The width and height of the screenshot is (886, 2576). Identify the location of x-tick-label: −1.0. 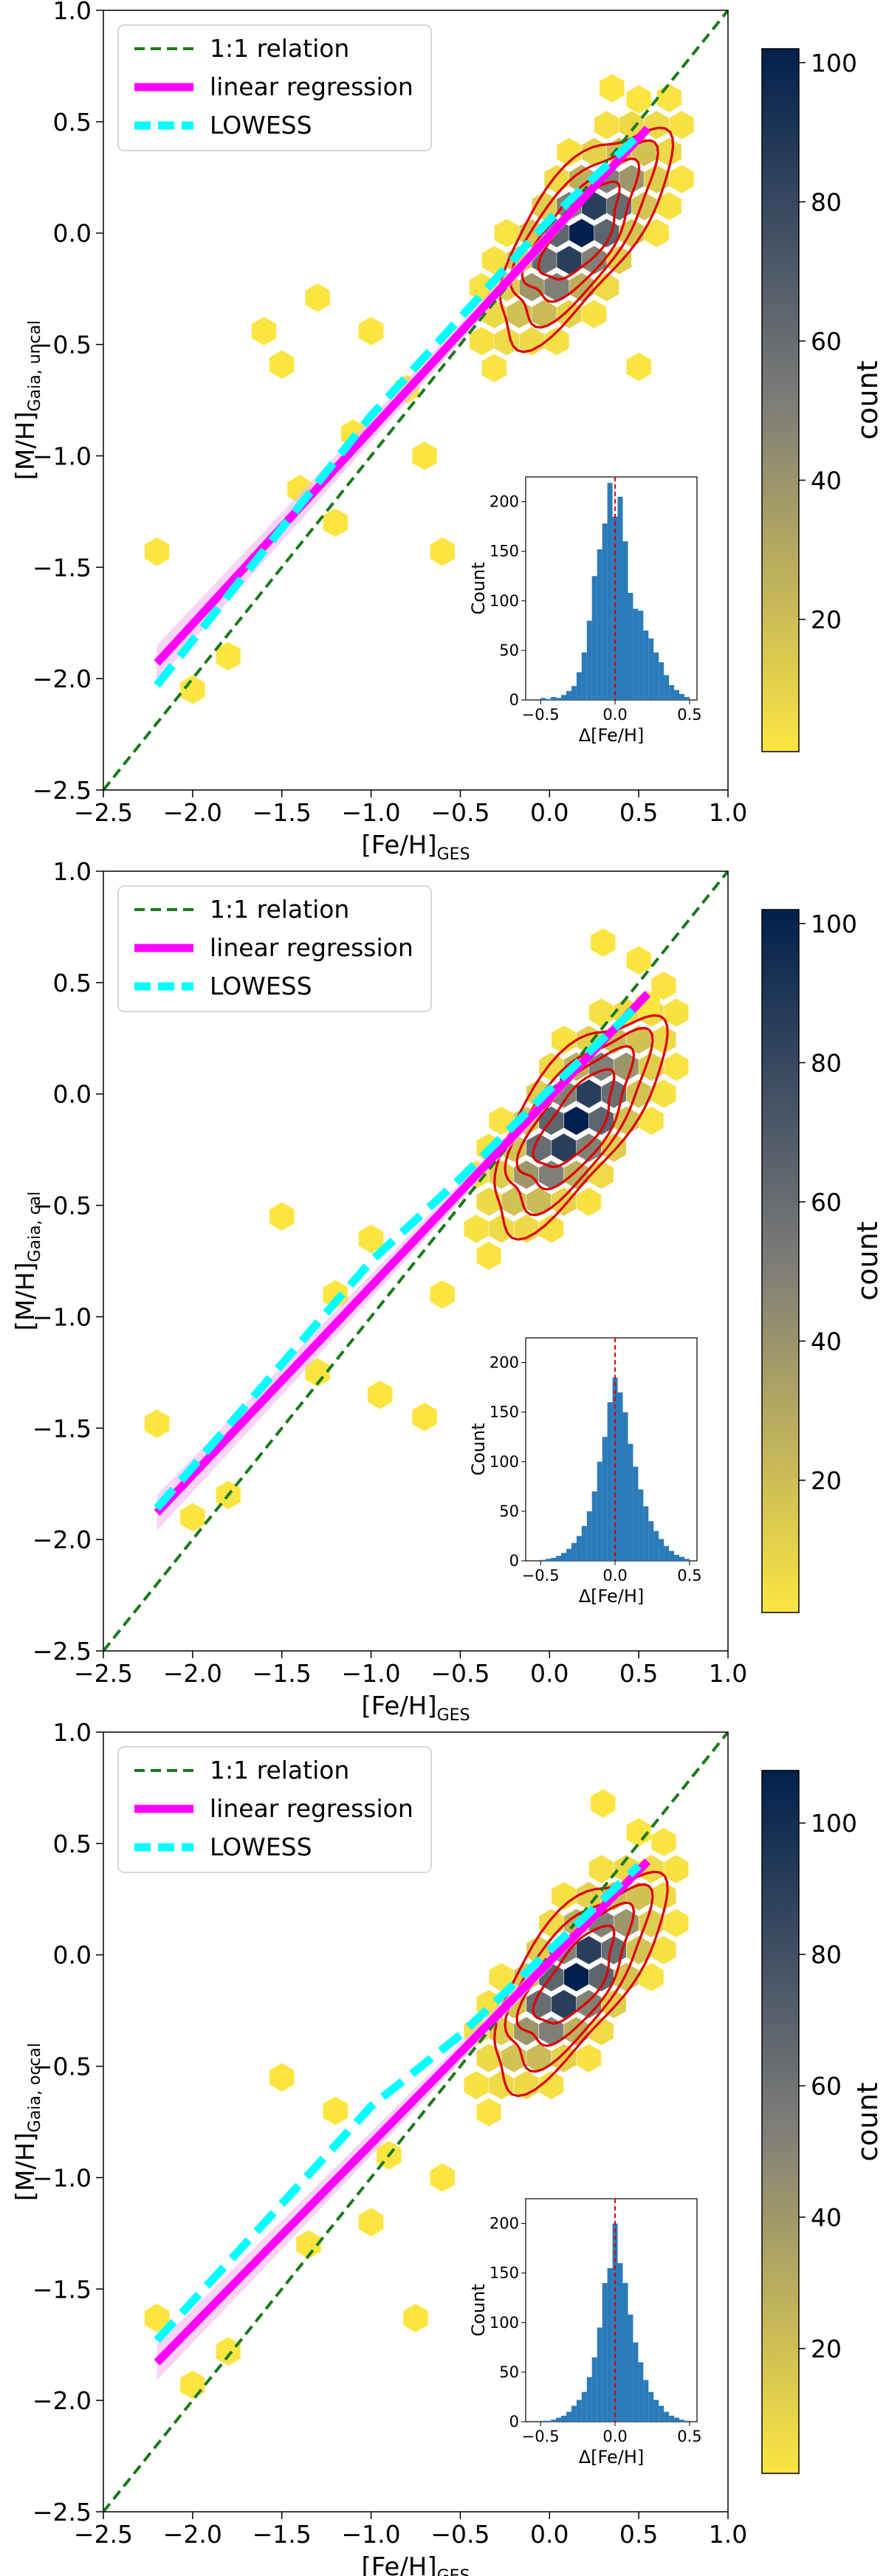
(371, 1674).